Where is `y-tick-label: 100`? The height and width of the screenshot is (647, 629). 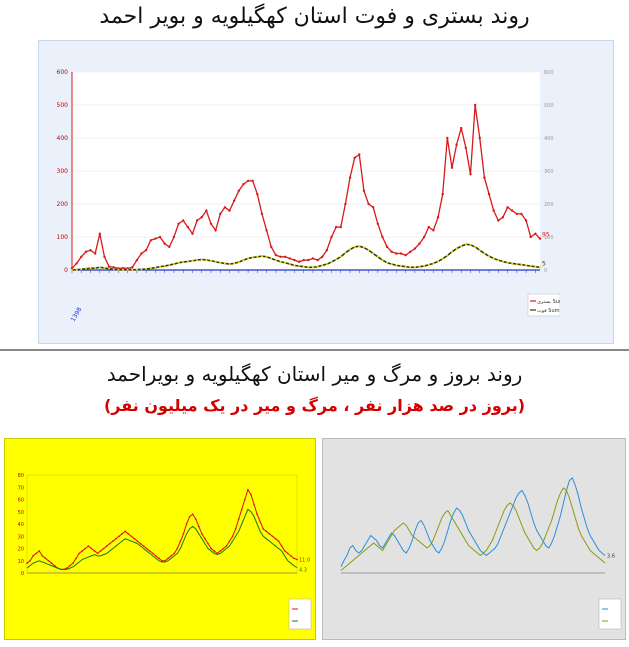 y-tick-label: 100 is located at coordinates (63, 237).